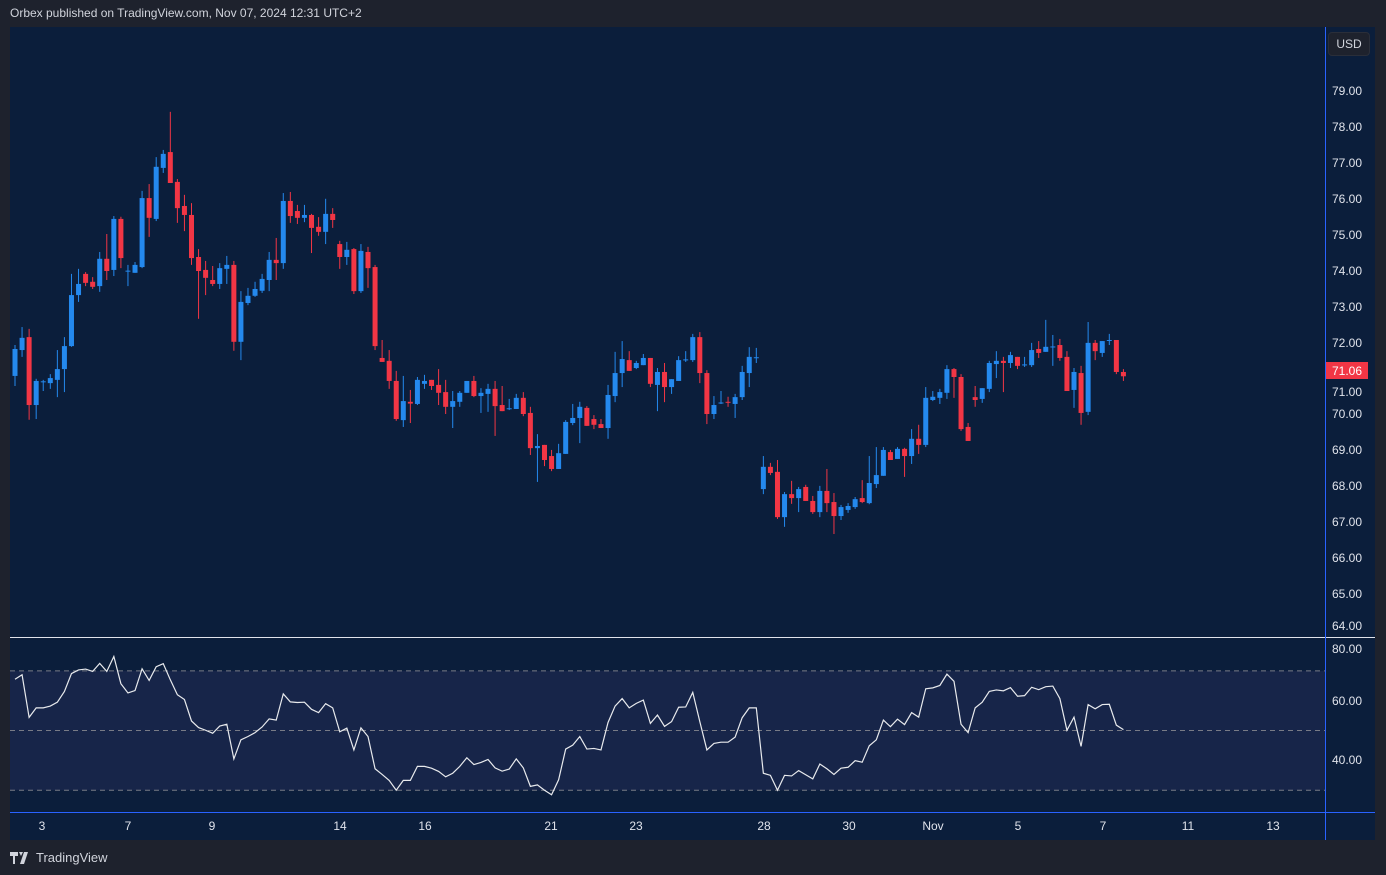 Image resolution: width=1386 pixels, height=875 pixels. I want to click on time-tick: 7, so click(128, 826).